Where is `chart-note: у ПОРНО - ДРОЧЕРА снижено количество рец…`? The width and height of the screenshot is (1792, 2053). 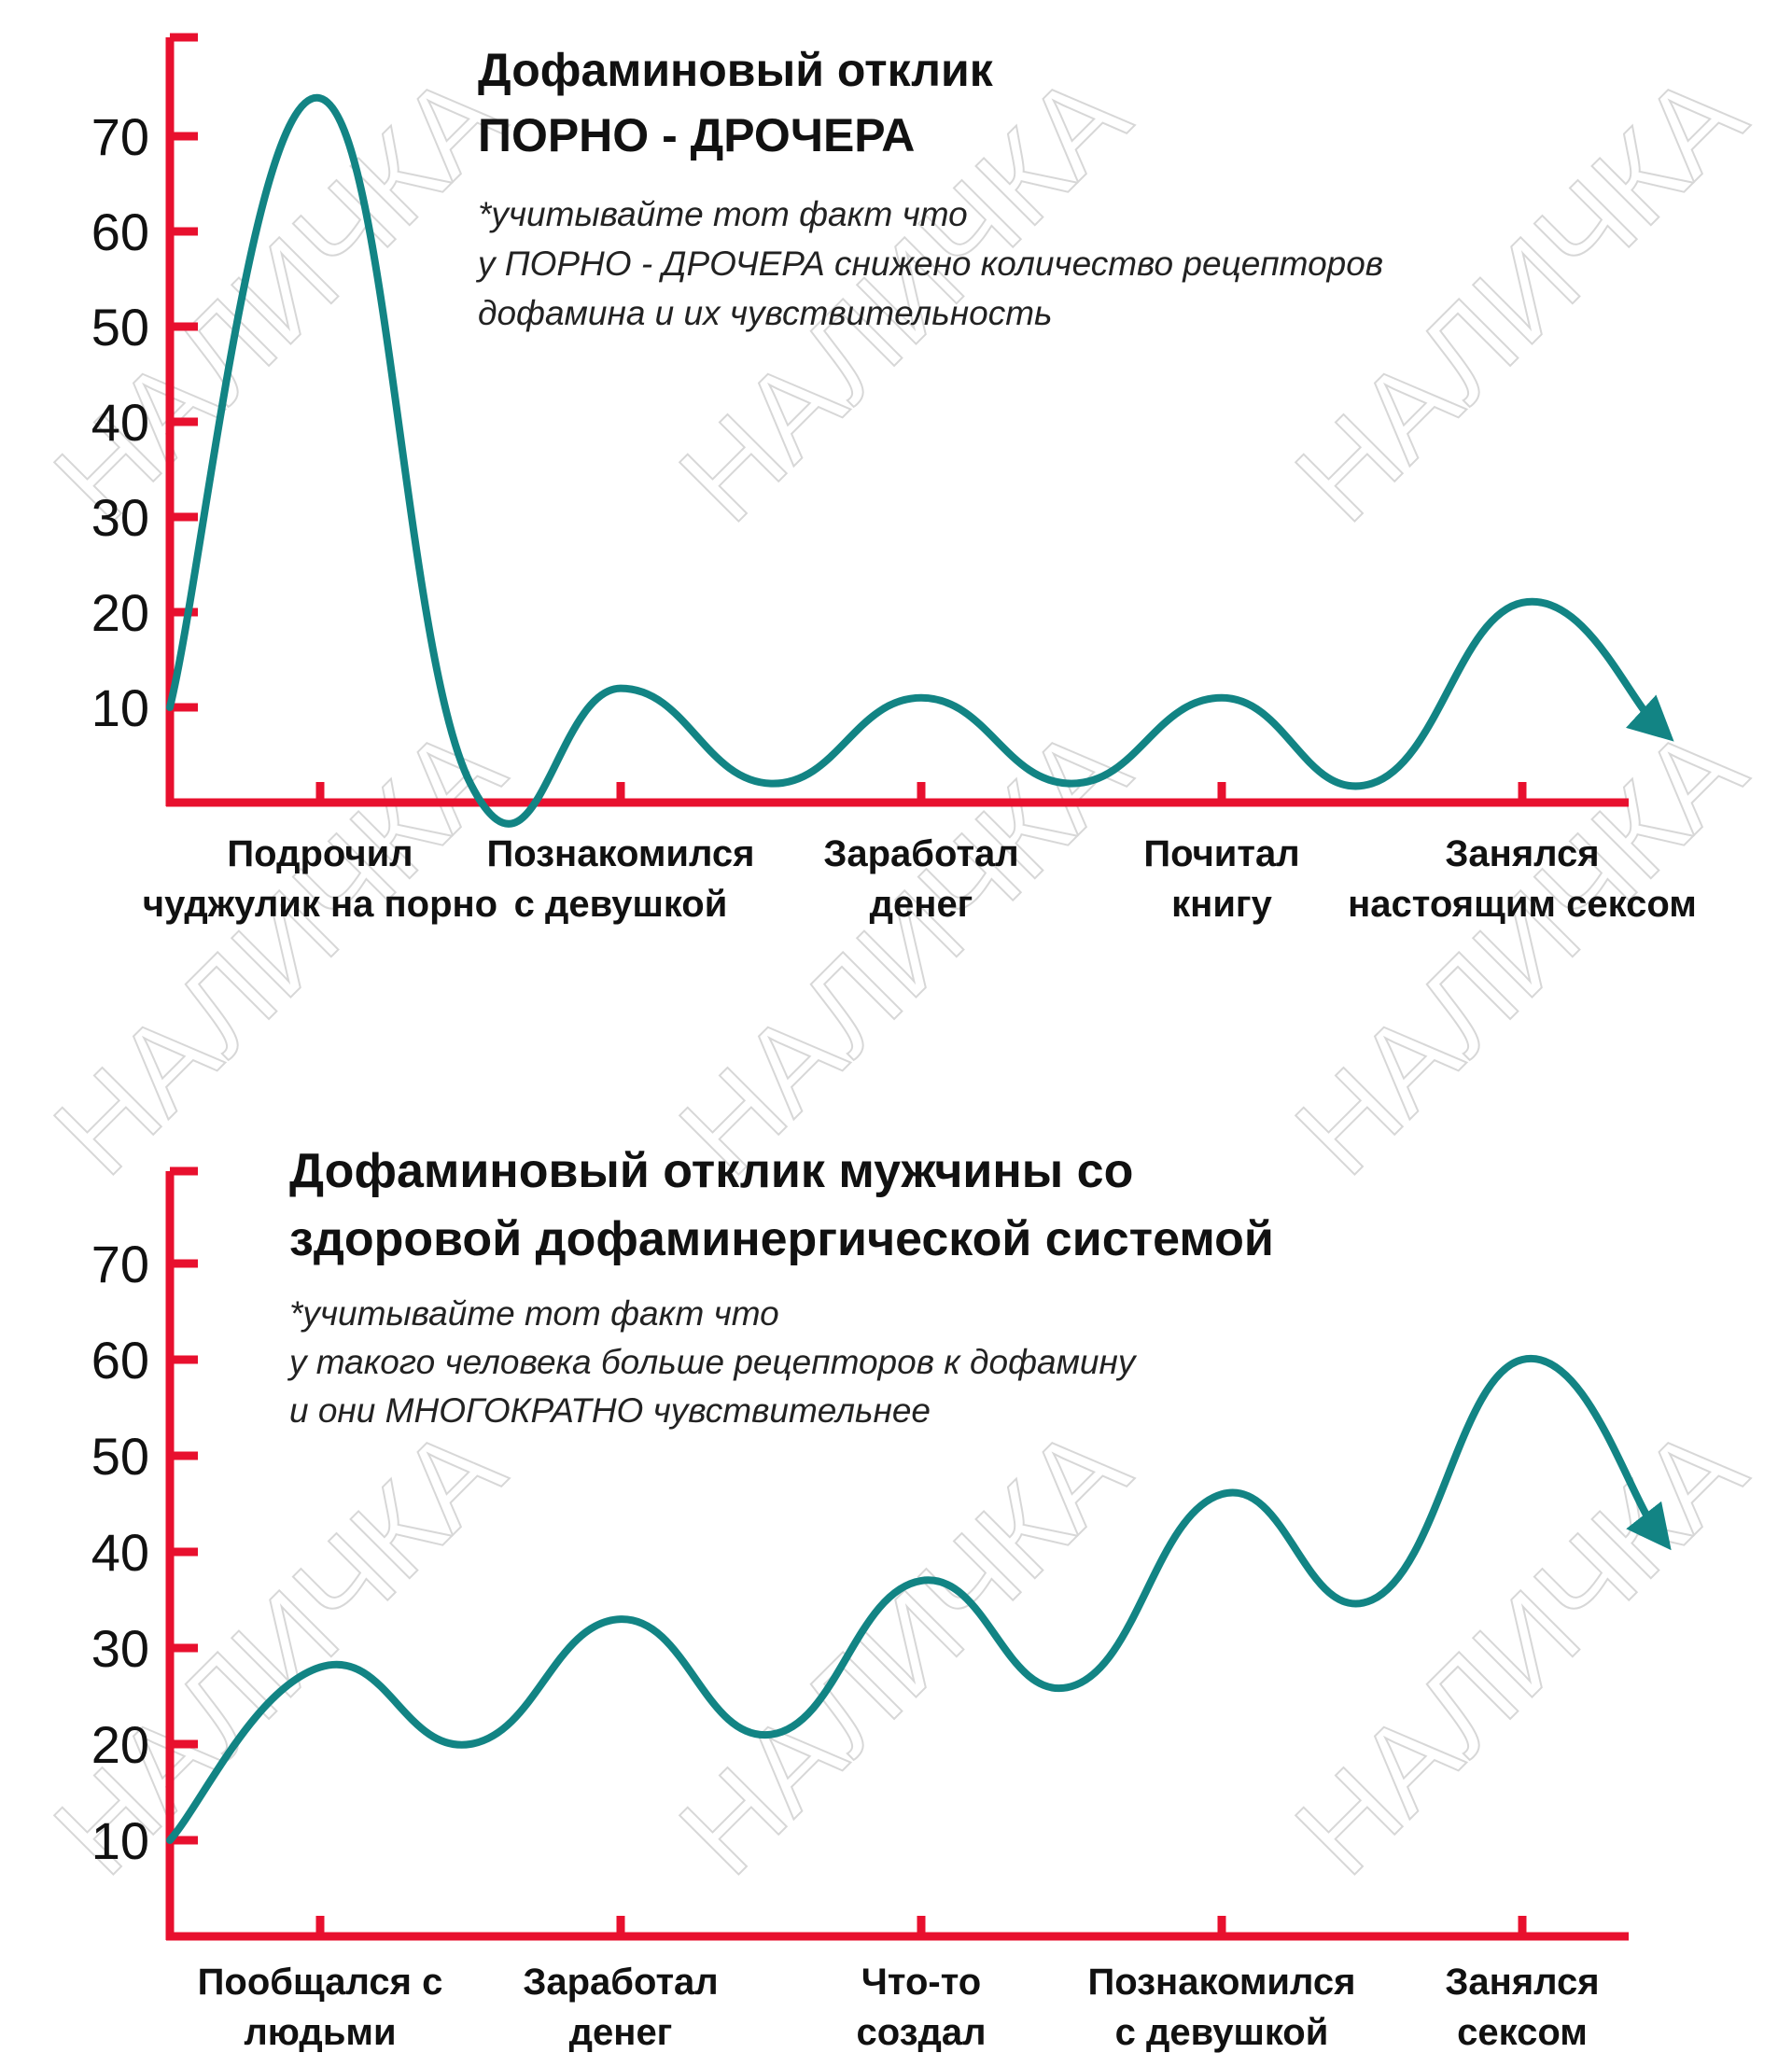
chart-note: у ПОРНО - ДРОЧЕРА снижено количество рец… is located at coordinates (929, 263).